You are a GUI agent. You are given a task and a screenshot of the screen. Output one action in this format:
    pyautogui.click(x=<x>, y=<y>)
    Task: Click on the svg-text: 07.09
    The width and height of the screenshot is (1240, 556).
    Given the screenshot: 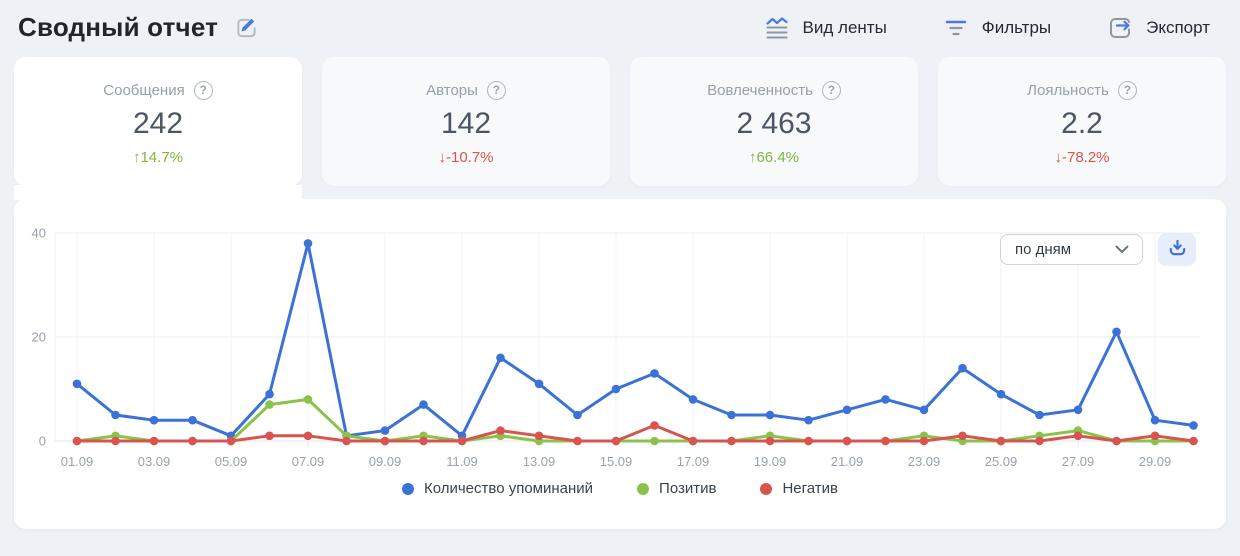 What is the action you would take?
    pyautogui.click(x=308, y=461)
    